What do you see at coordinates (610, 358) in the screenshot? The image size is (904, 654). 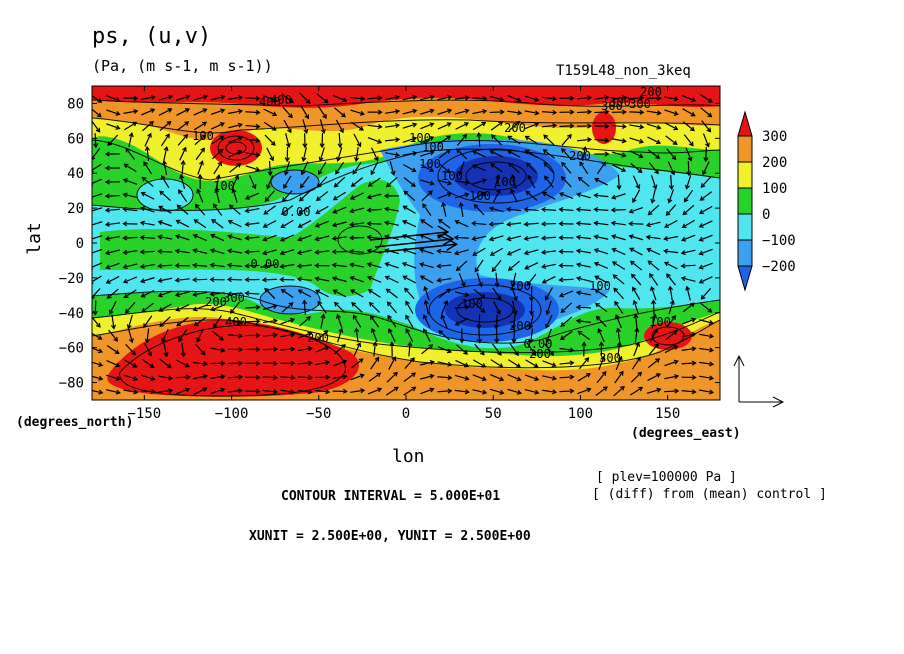 I see `contour-label: 300` at bounding box center [610, 358].